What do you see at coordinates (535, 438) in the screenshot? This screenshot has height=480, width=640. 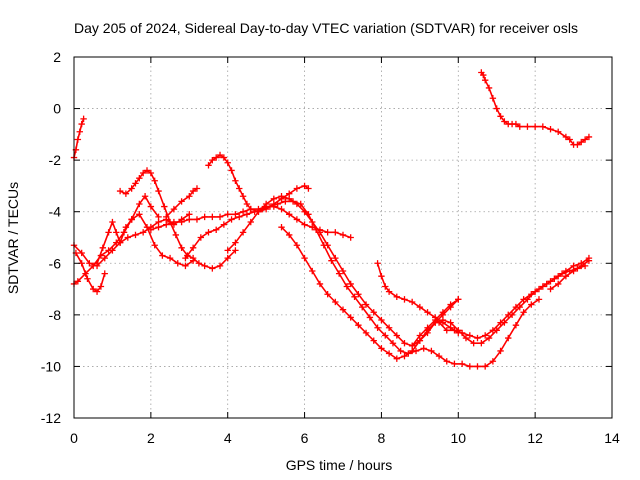 I see `x-tick-label: 12` at bounding box center [535, 438].